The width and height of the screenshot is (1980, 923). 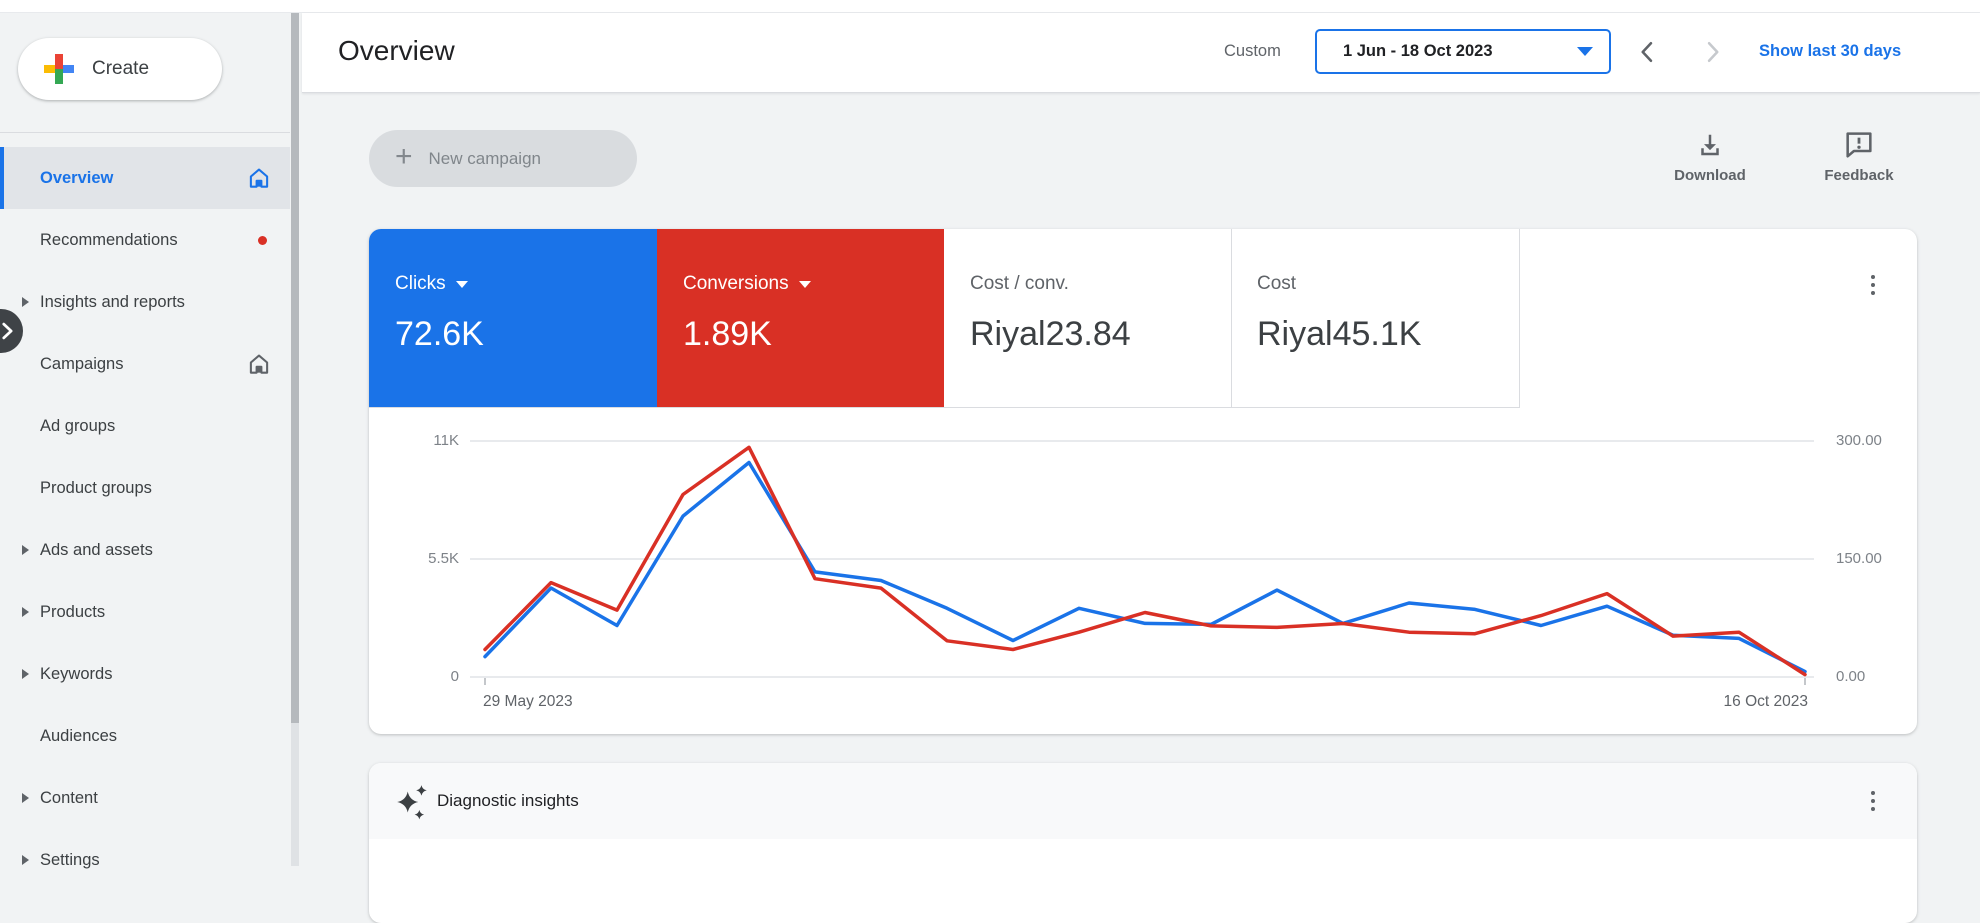 I want to click on create-button: Create, so click(x=120, y=69).